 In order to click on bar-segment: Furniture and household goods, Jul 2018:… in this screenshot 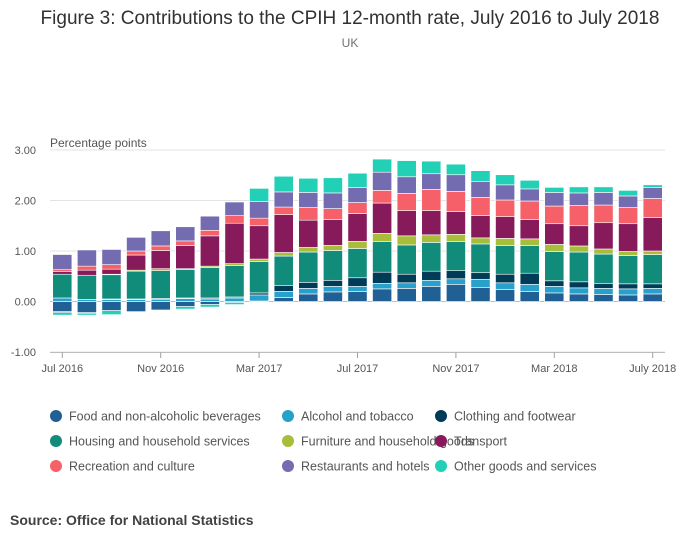, I will do `click(652, 252)`.